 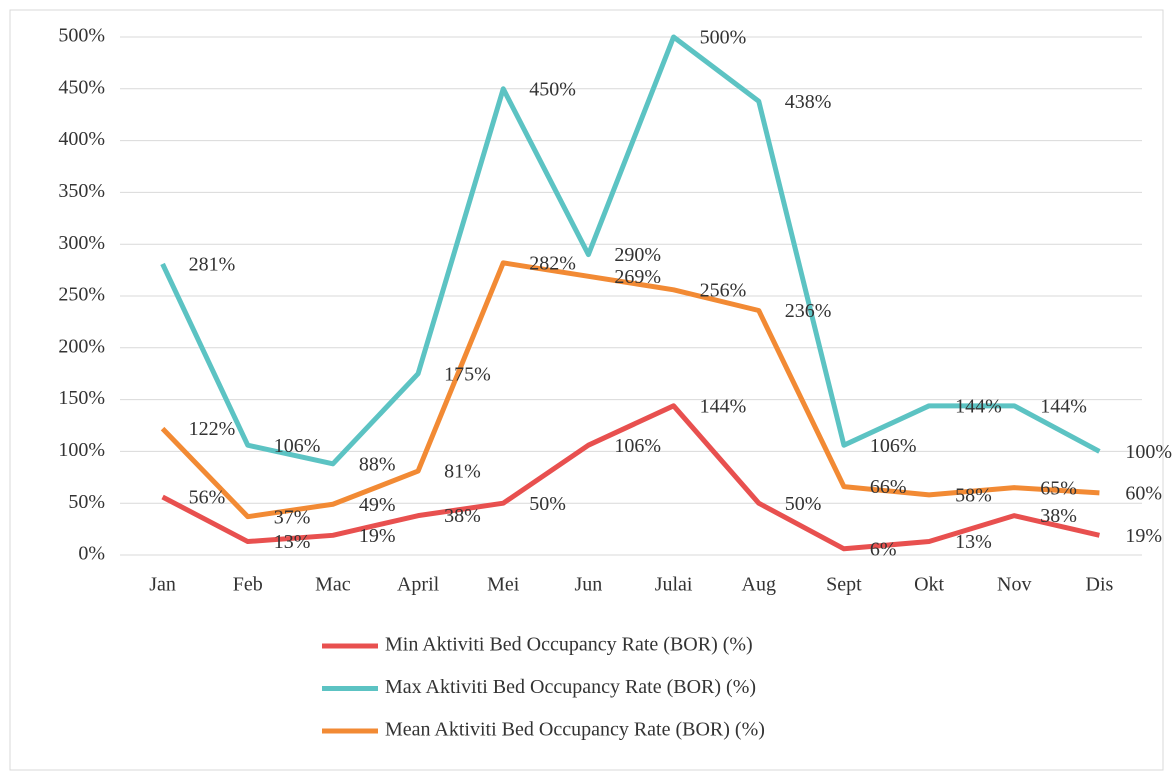 I want to click on x-tick-label: Aug, so click(x=759, y=585).